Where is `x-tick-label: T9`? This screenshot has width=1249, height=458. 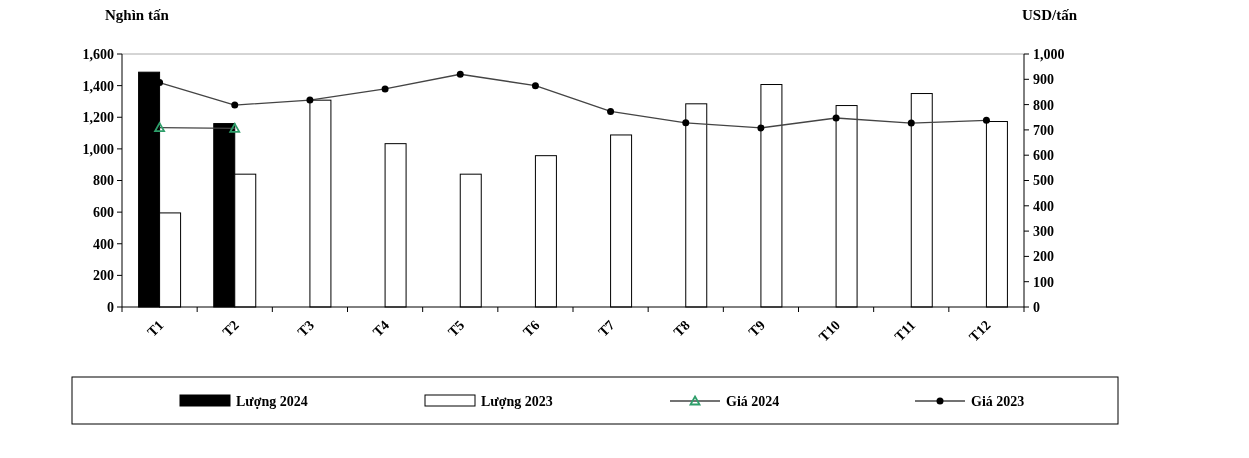 x-tick-label: T9 is located at coordinates (756, 328).